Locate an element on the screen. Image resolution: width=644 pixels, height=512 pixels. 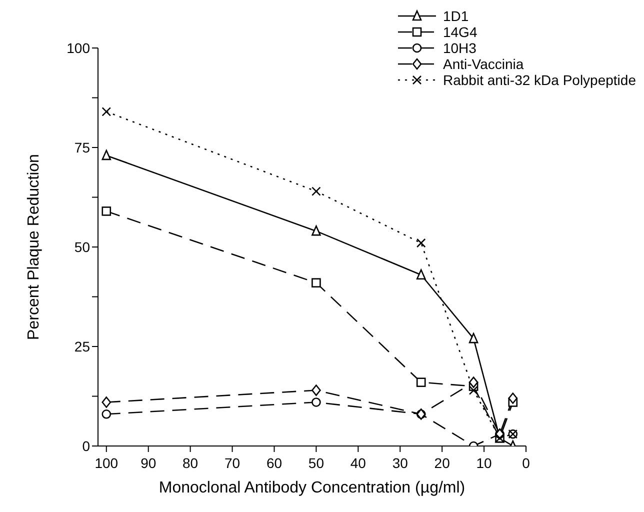
y-tick-label: 0 is located at coordinates (86, 446).